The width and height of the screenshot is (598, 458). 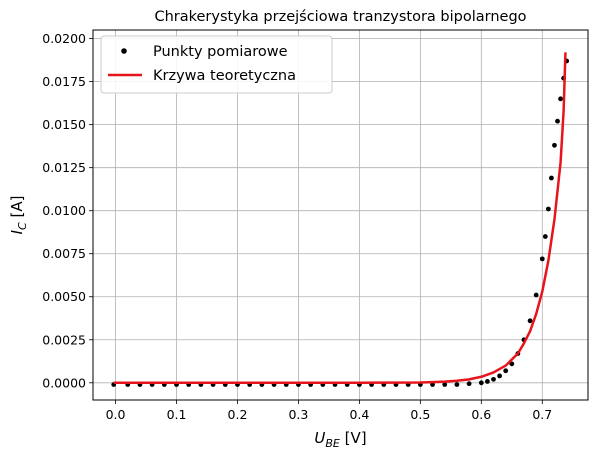 What do you see at coordinates (17, 209) in the screenshot?
I see `y-axis-label-unit: [A]` at bounding box center [17, 209].